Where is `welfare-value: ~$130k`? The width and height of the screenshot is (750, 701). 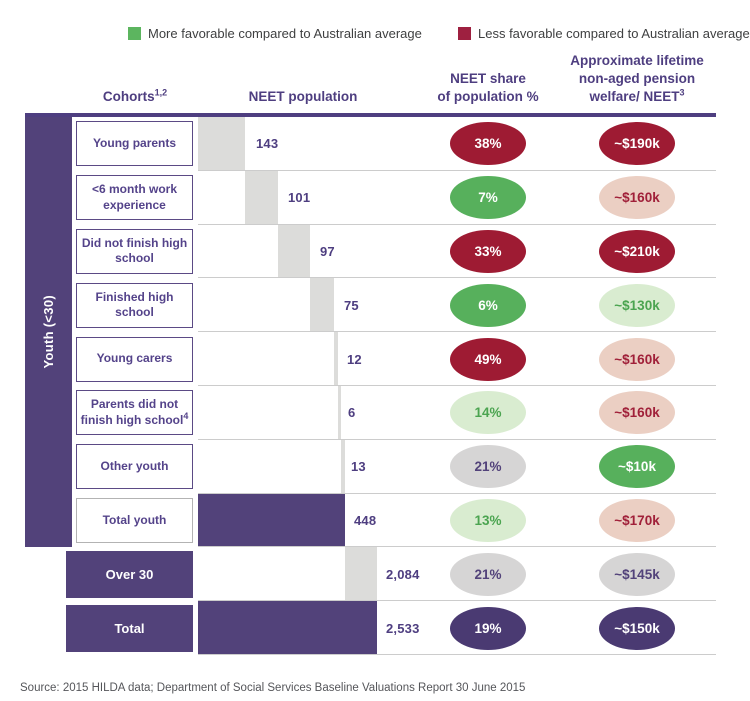
welfare-value: ~$130k is located at coordinates (637, 305).